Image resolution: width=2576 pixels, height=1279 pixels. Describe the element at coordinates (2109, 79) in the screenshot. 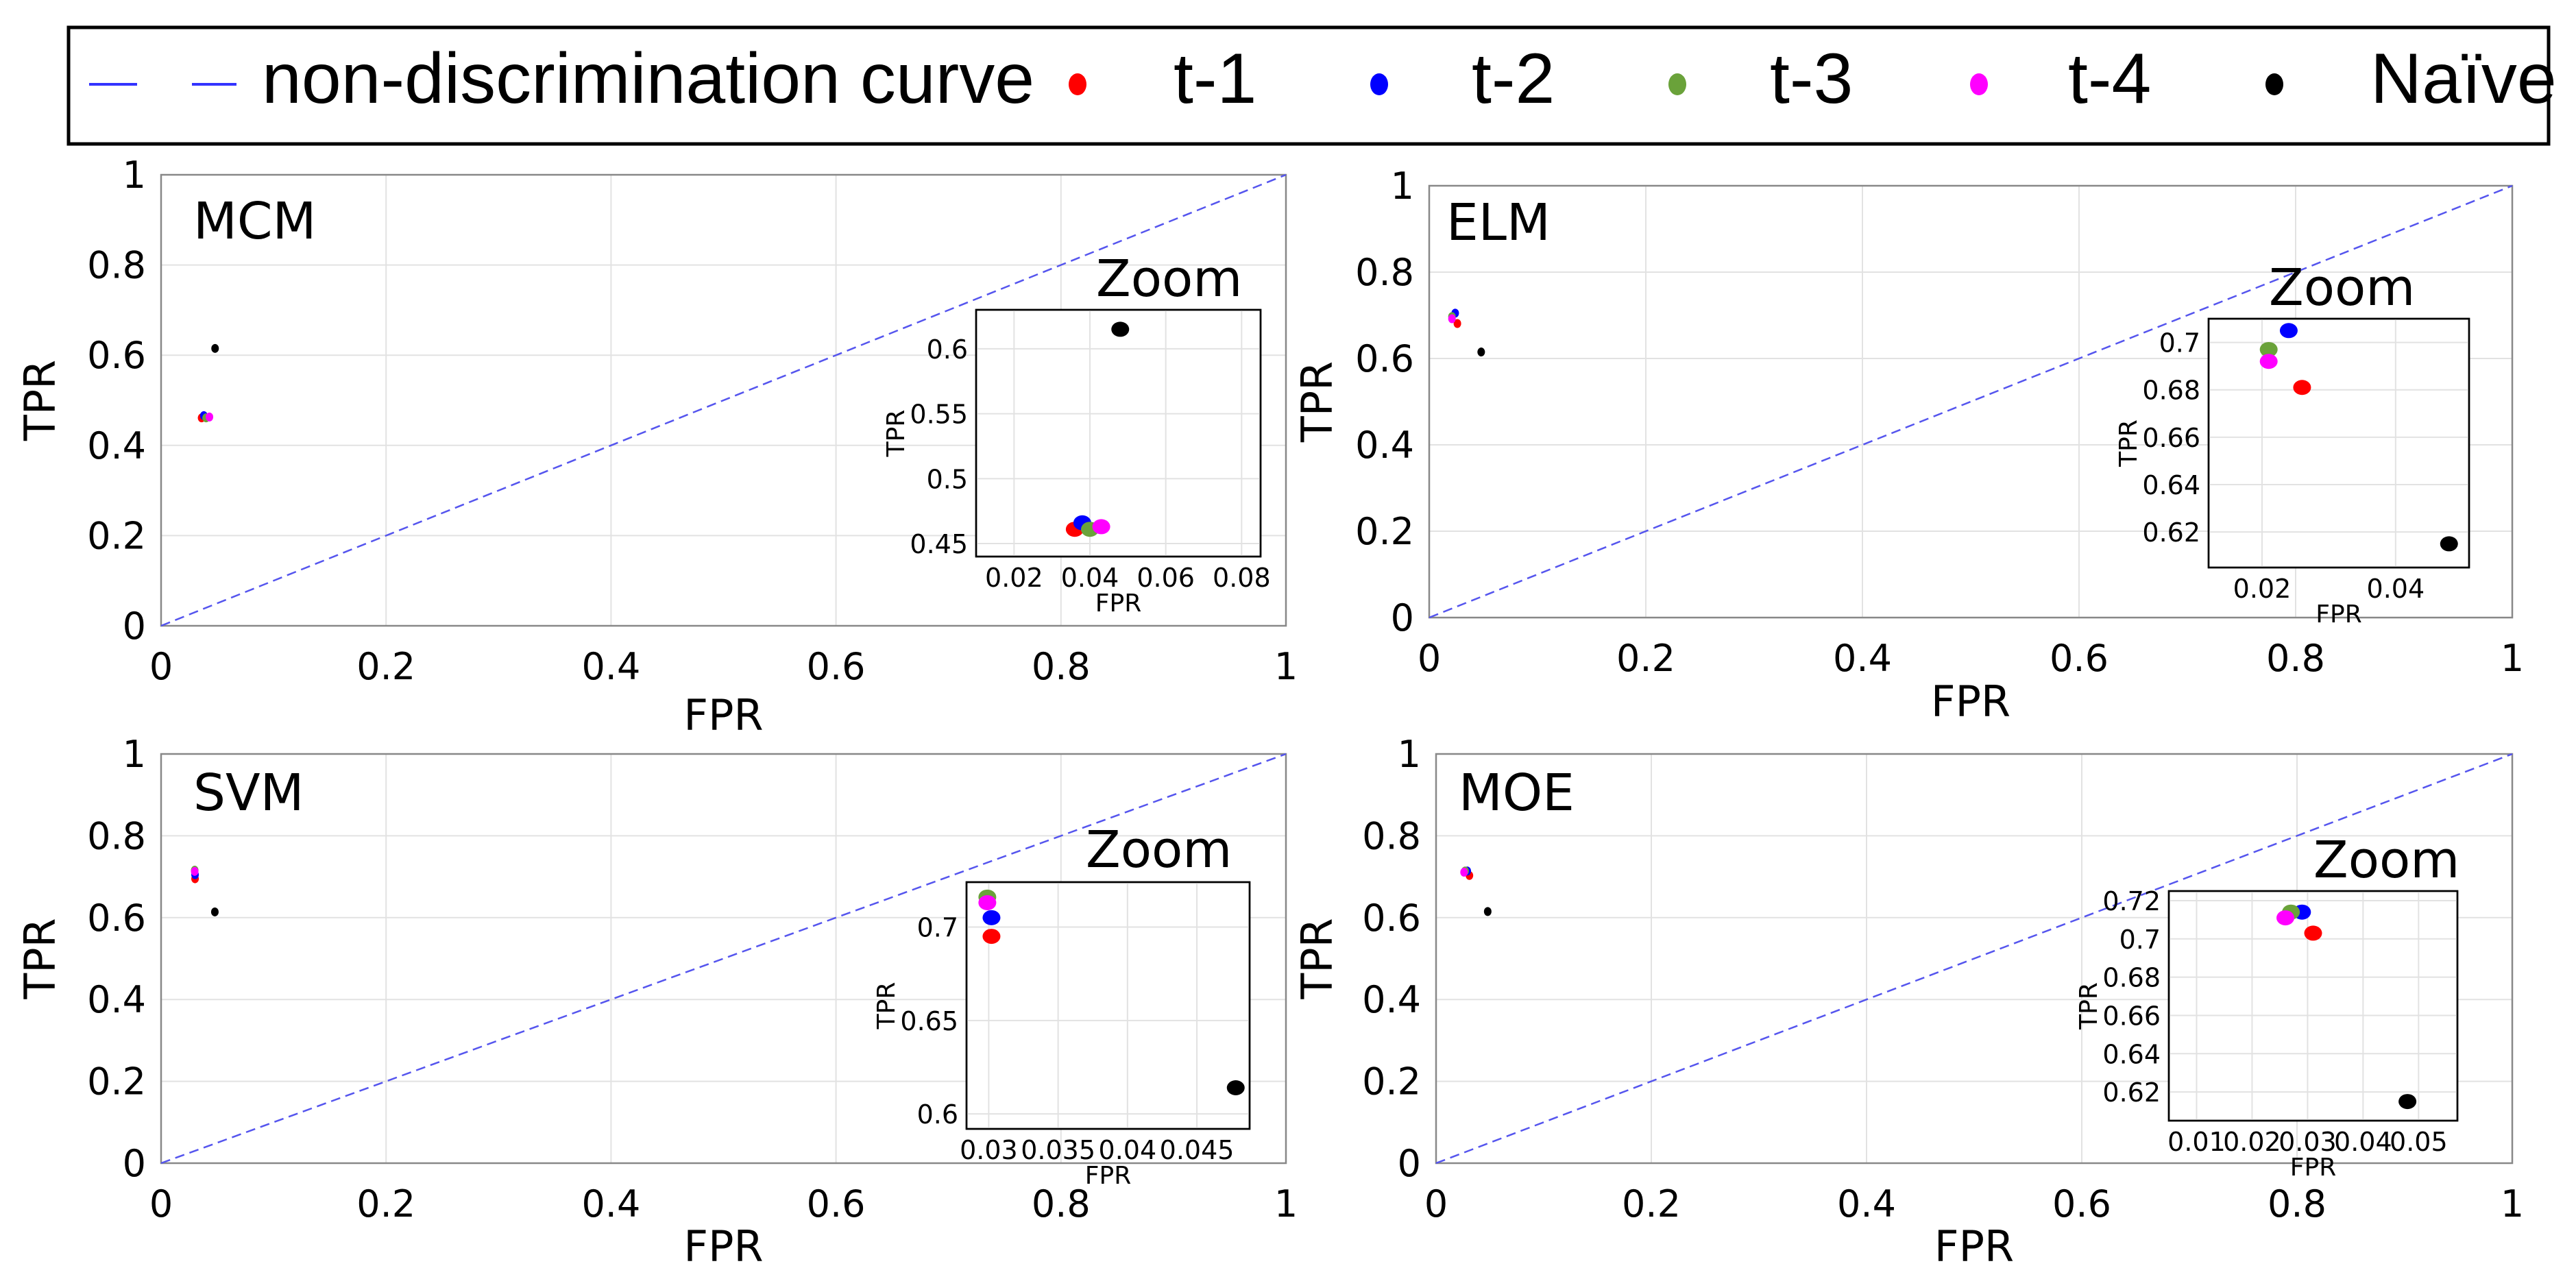

I see `legend-label-t4: t-4` at that location.